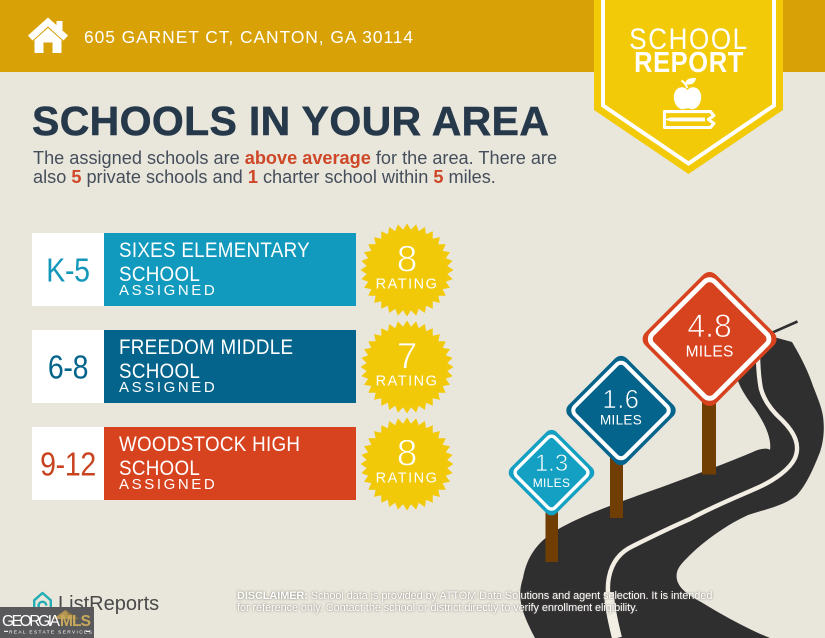 This screenshot has height=638, width=825. What do you see at coordinates (709, 326) in the screenshot?
I see `svg-text: 4.8` at bounding box center [709, 326].